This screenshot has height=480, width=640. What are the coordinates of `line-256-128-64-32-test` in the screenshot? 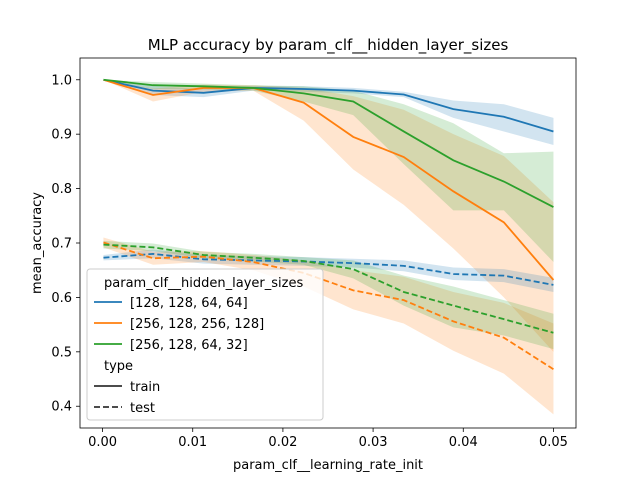 It's located at (328, 288).